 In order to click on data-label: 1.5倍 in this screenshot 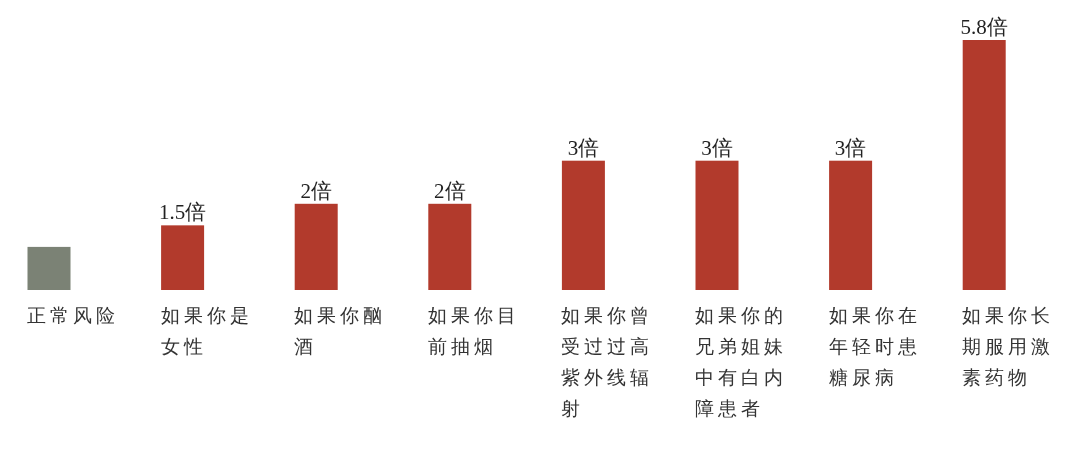, I will do `click(182, 212)`.